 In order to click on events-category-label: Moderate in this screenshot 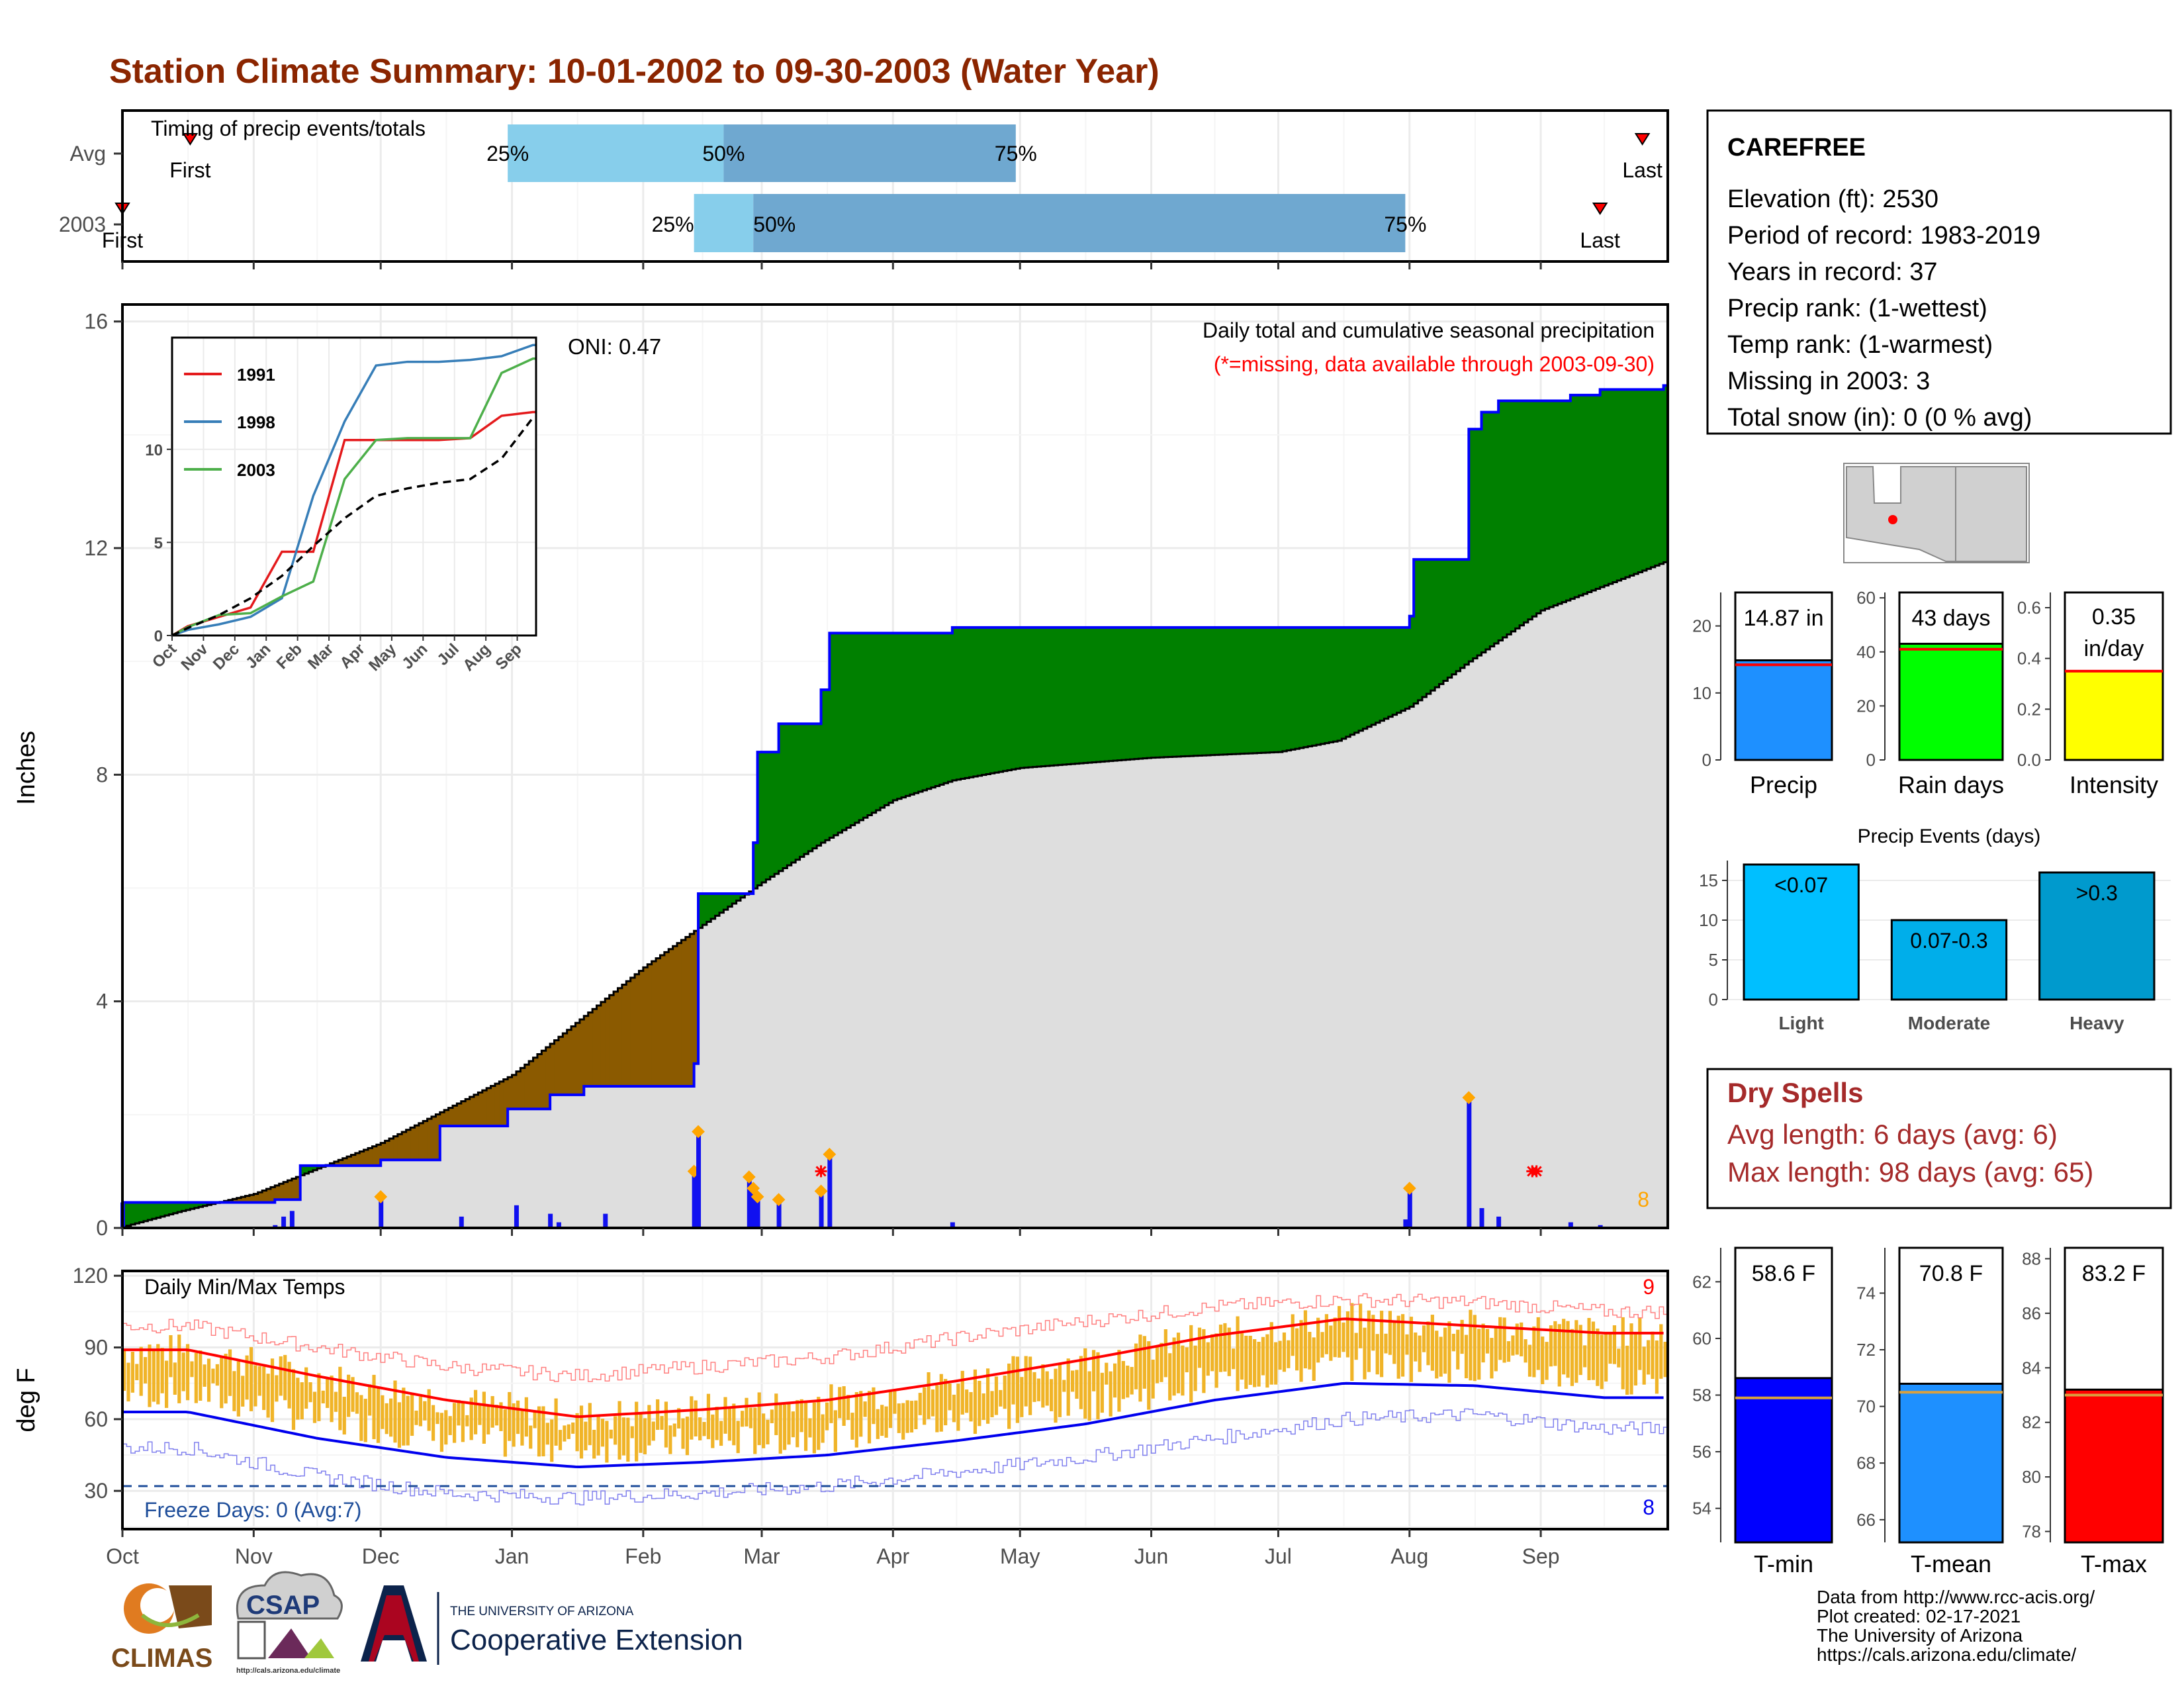, I will do `click(1949, 1023)`.